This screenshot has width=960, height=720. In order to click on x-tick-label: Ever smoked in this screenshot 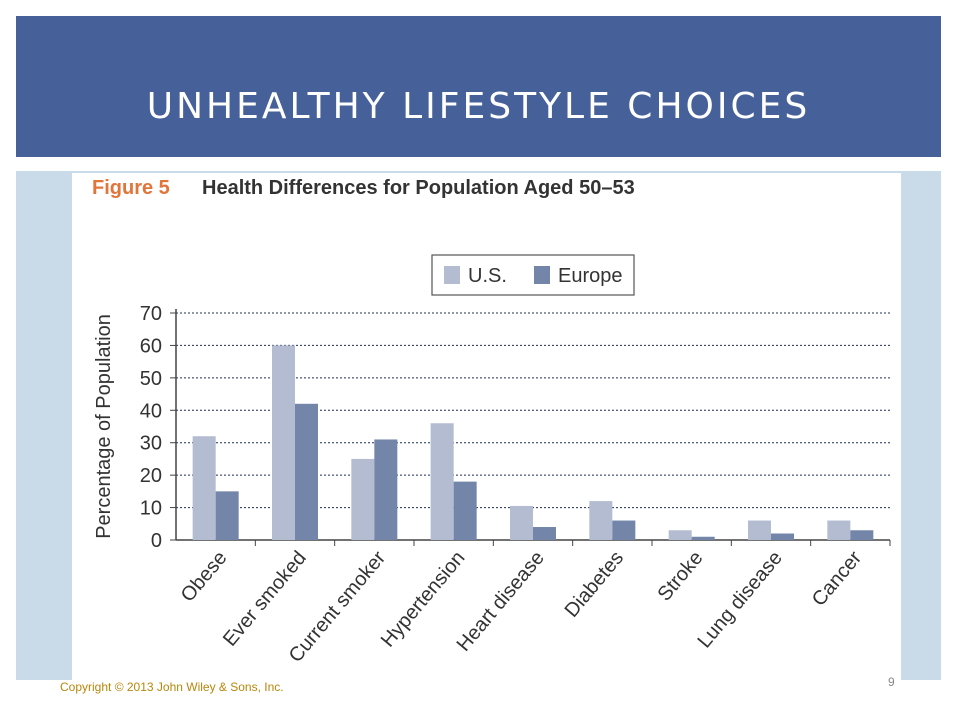, I will do `click(265, 599)`.